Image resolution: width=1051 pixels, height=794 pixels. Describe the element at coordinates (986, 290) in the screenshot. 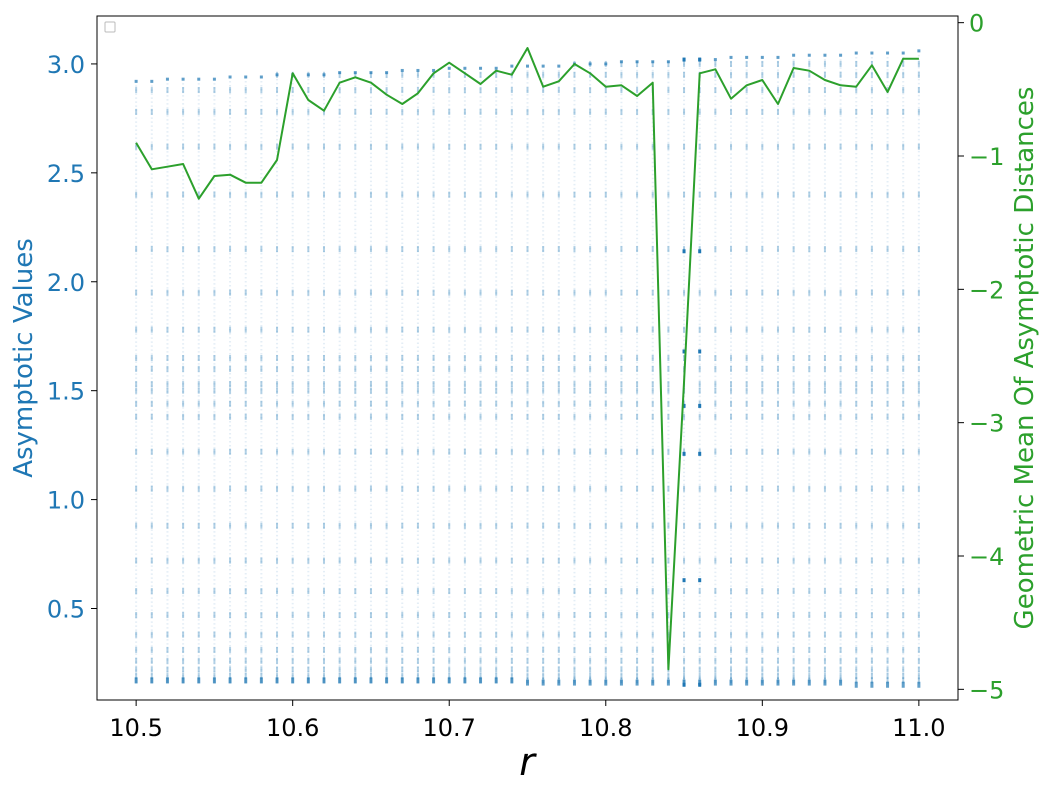

I see `y-right-tick-label: −2` at that location.